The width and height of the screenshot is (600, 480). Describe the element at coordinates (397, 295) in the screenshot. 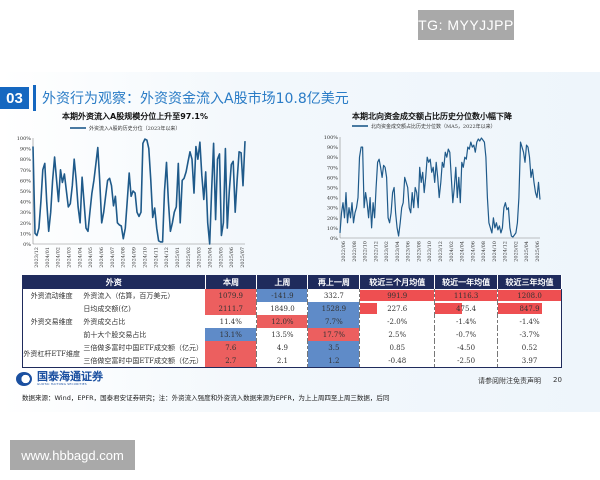

I see `value-cell: 991.9` at that location.